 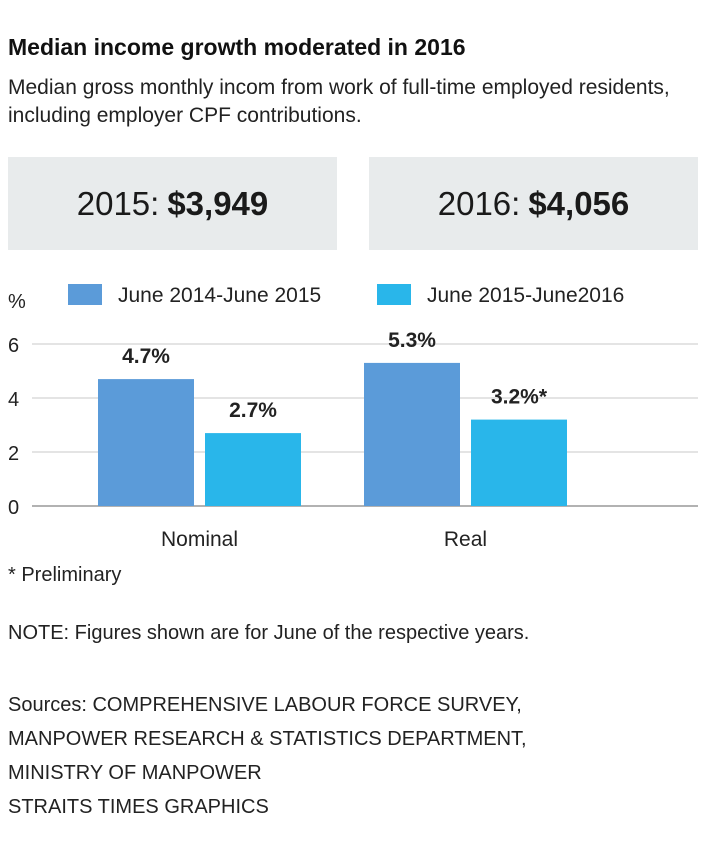 I want to click on summary-amount-2016: $4,056, so click(x=579, y=203).